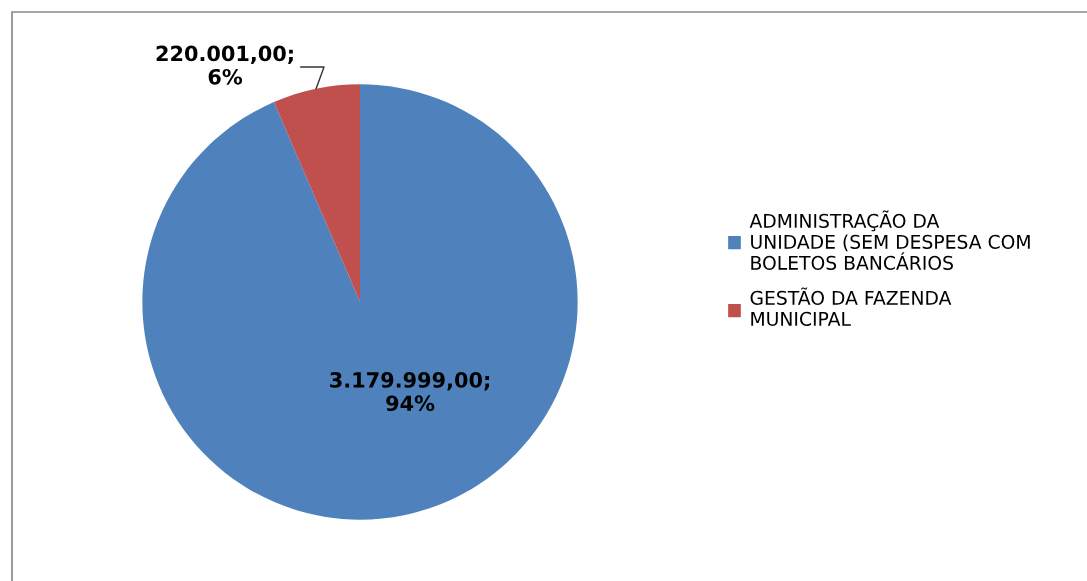  Describe the element at coordinates (224, 65) in the screenshot. I see `data-label: 220.001,00; 6%` at that location.